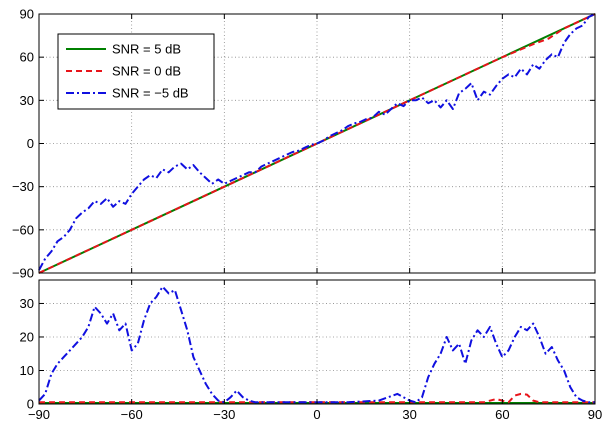 This screenshot has height=425, width=603. What do you see at coordinates (27, 14) in the screenshot?
I see `top-y-tick-label: 90` at bounding box center [27, 14].